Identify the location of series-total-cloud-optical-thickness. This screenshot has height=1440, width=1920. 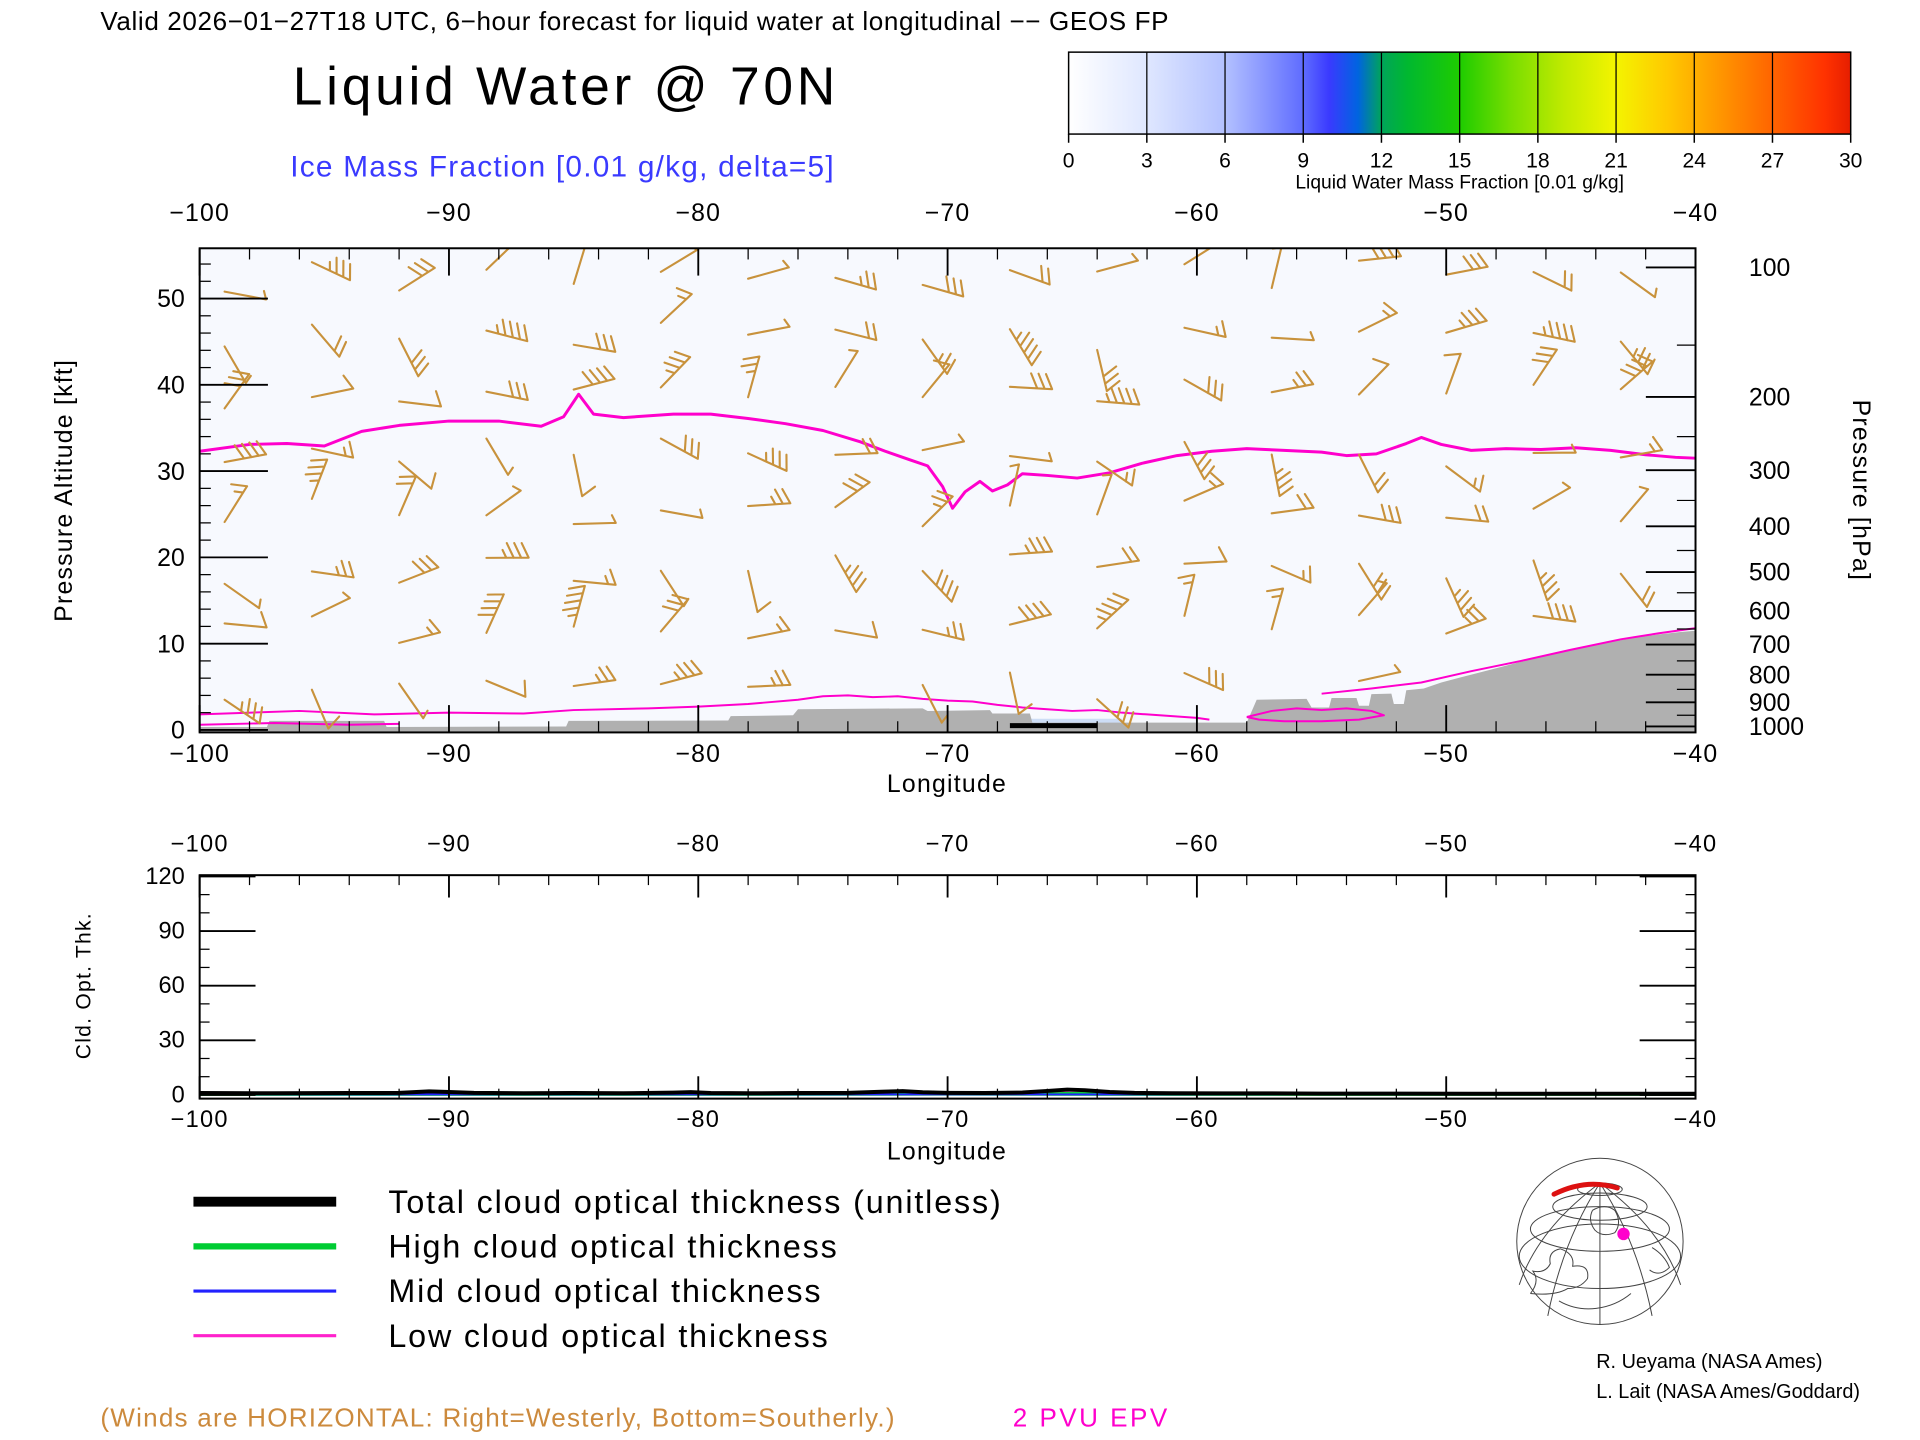
(947, 1091).